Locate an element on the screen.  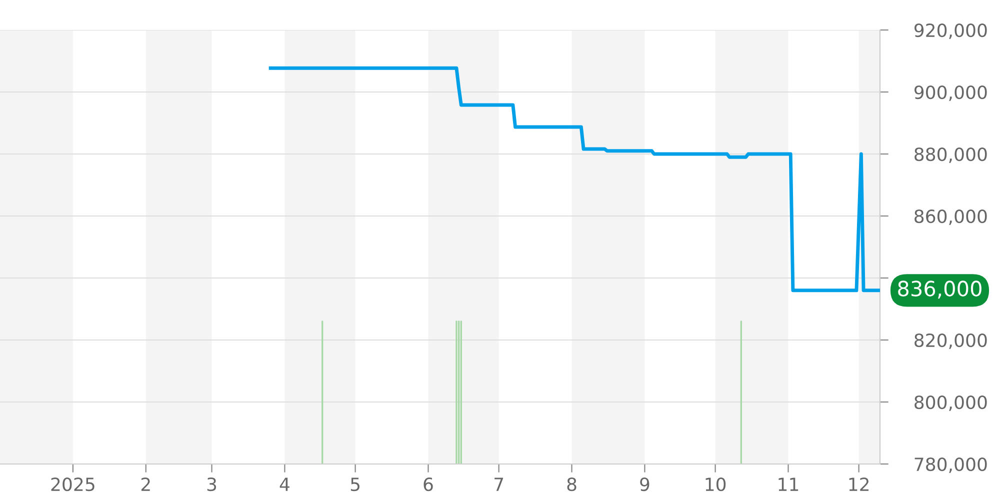
y-tick-label: 860,000 is located at coordinates (950, 217).